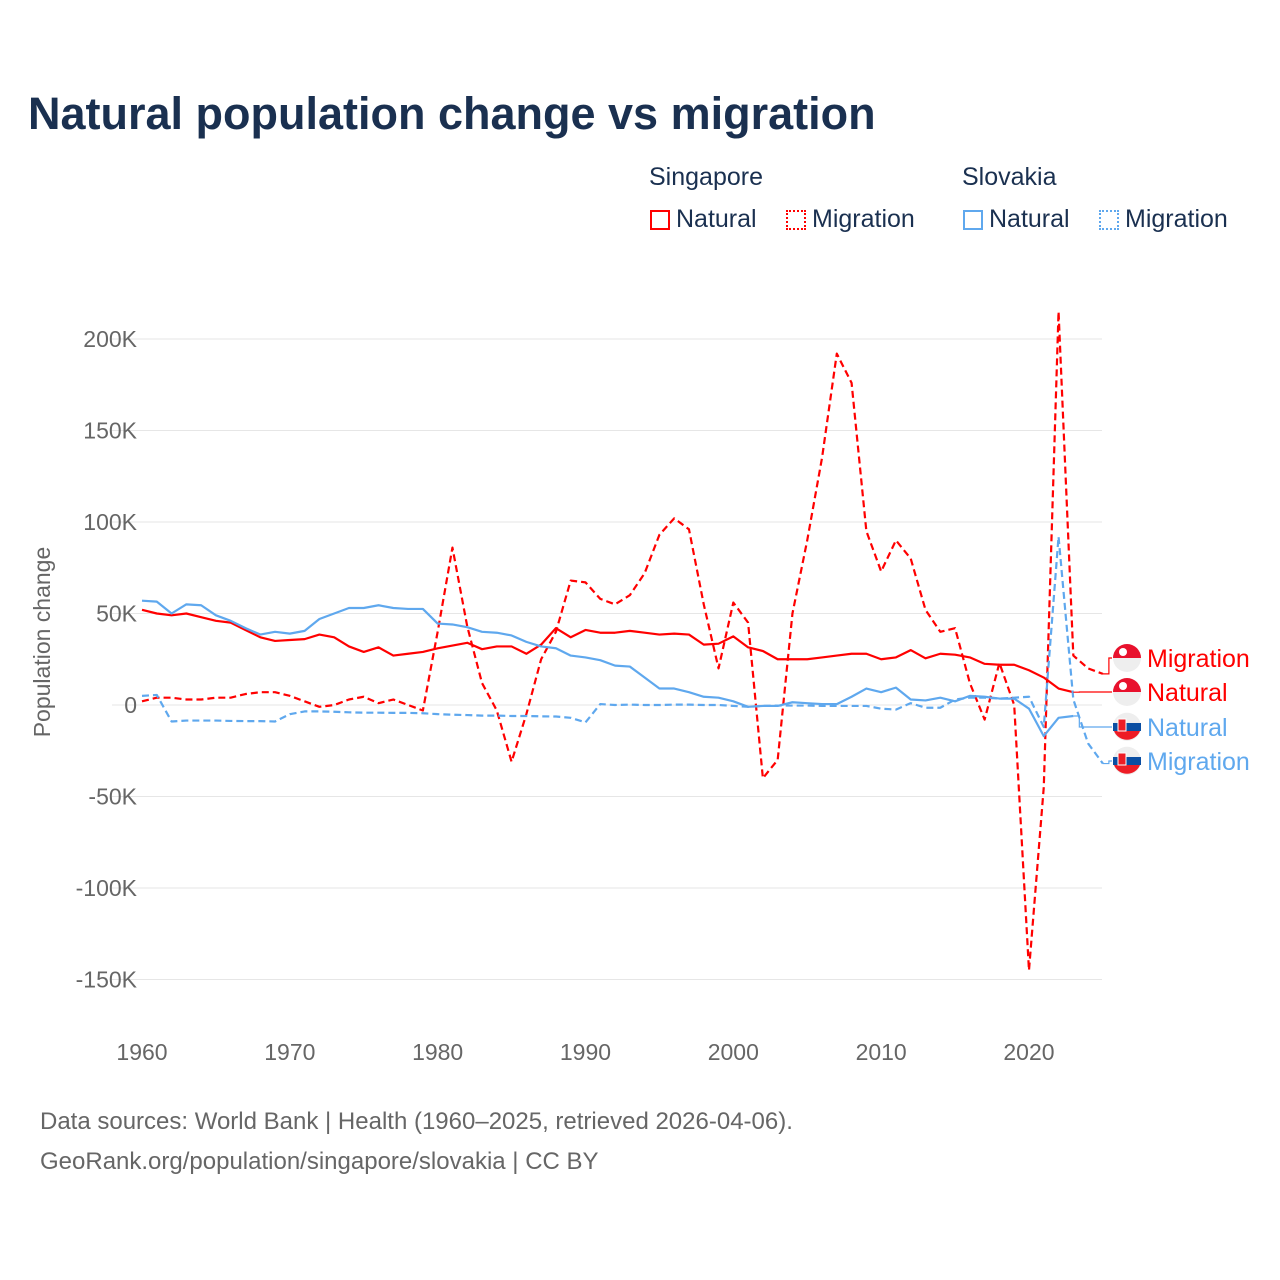  What do you see at coordinates (117, 614) in the screenshot?
I see `y-tick-label: 50K` at bounding box center [117, 614].